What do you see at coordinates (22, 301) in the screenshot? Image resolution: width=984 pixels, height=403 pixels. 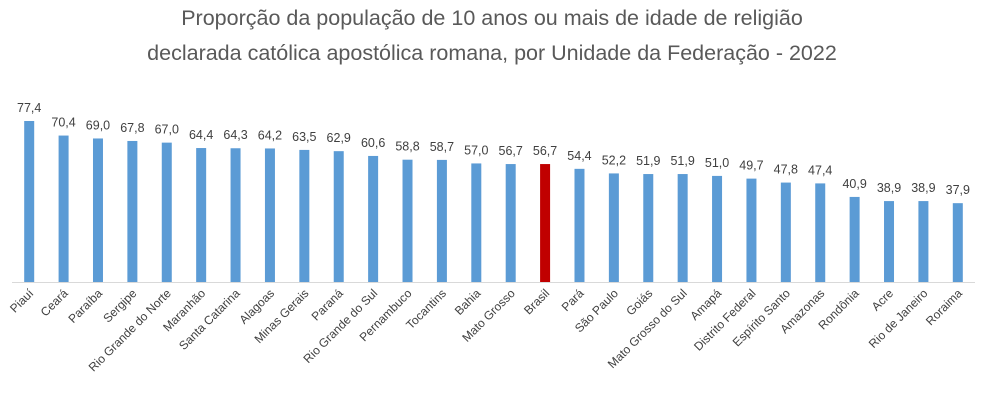 I see `x-tick-label: Piauí` at bounding box center [22, 301].